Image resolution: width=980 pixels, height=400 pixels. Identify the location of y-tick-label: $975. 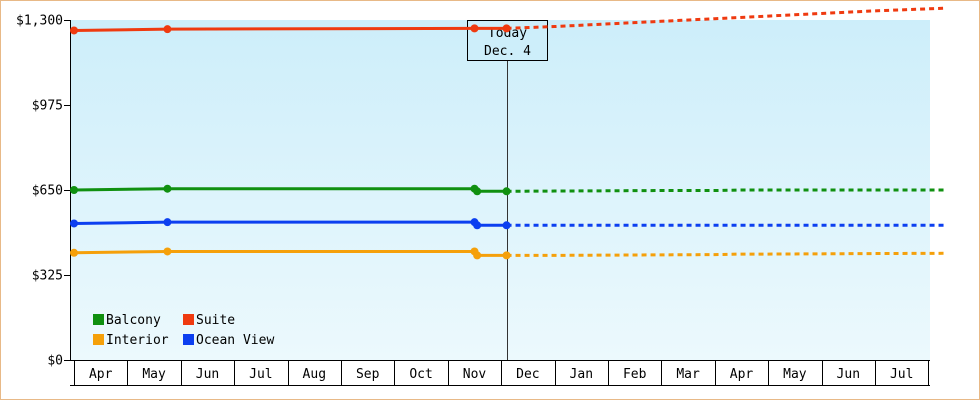
(47, 106).